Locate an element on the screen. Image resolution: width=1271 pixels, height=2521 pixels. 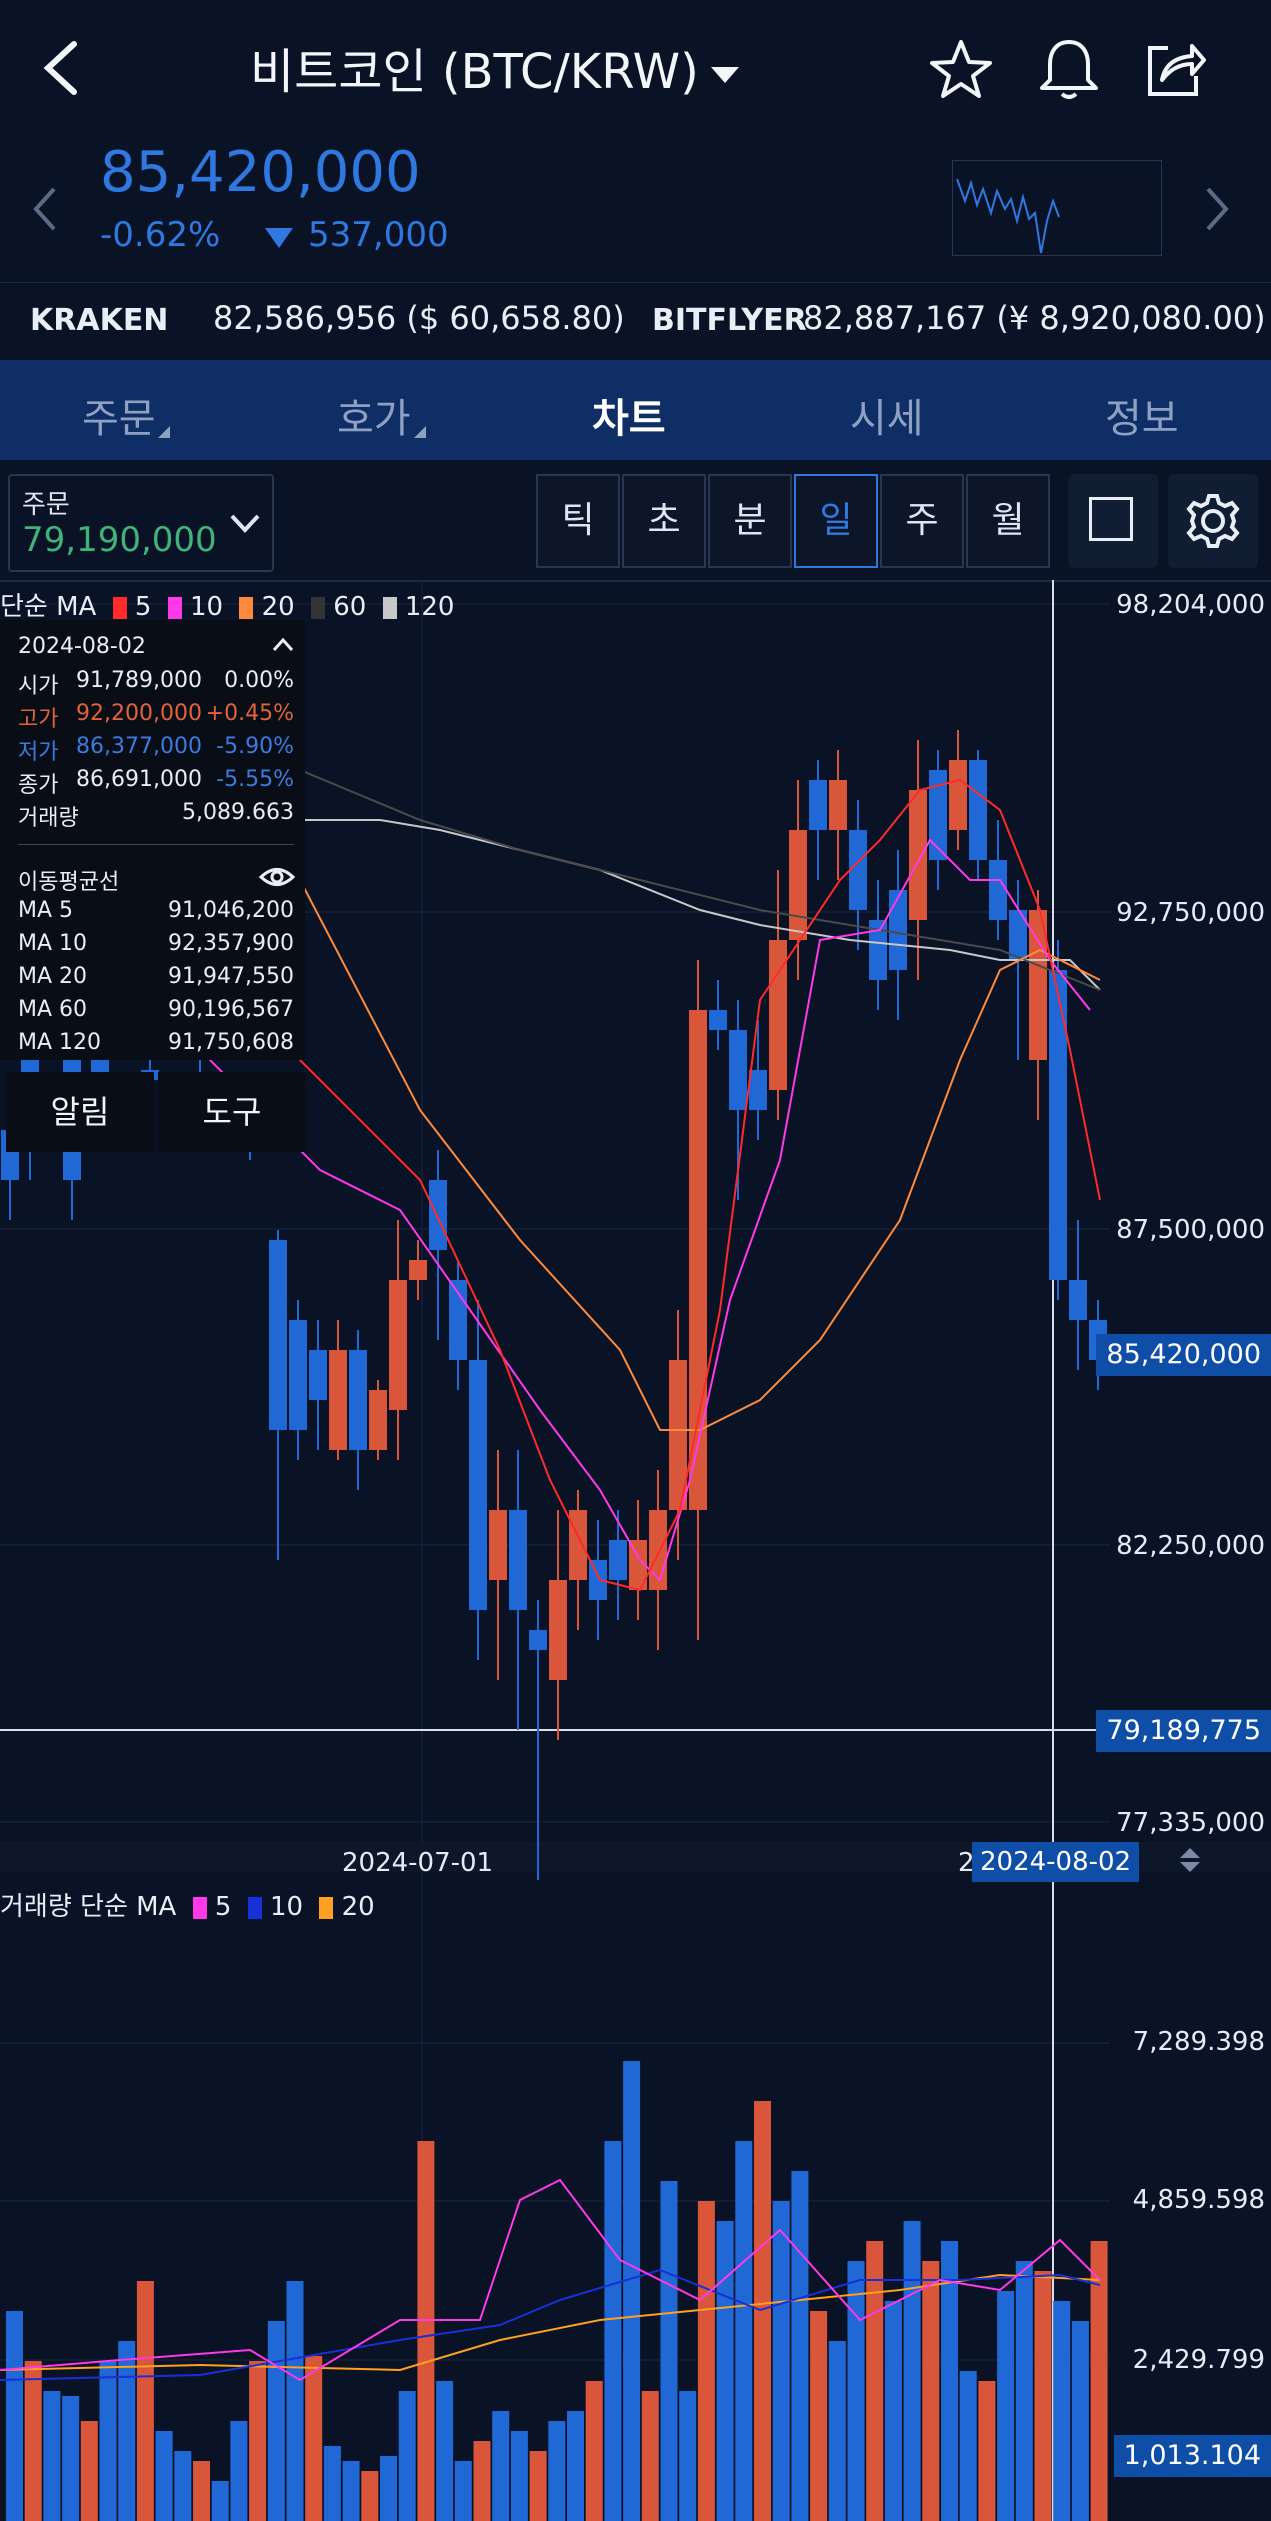
order-price-select: 주문 79,190,000 is located at coordinates (141, 523).